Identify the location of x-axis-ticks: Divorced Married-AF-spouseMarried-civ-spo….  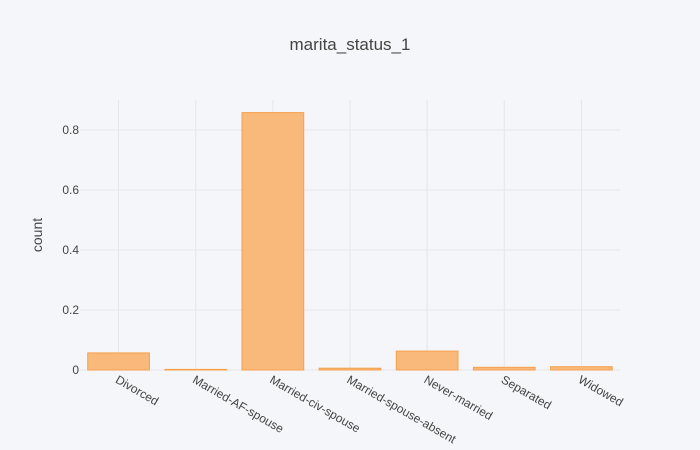
(369, 409).